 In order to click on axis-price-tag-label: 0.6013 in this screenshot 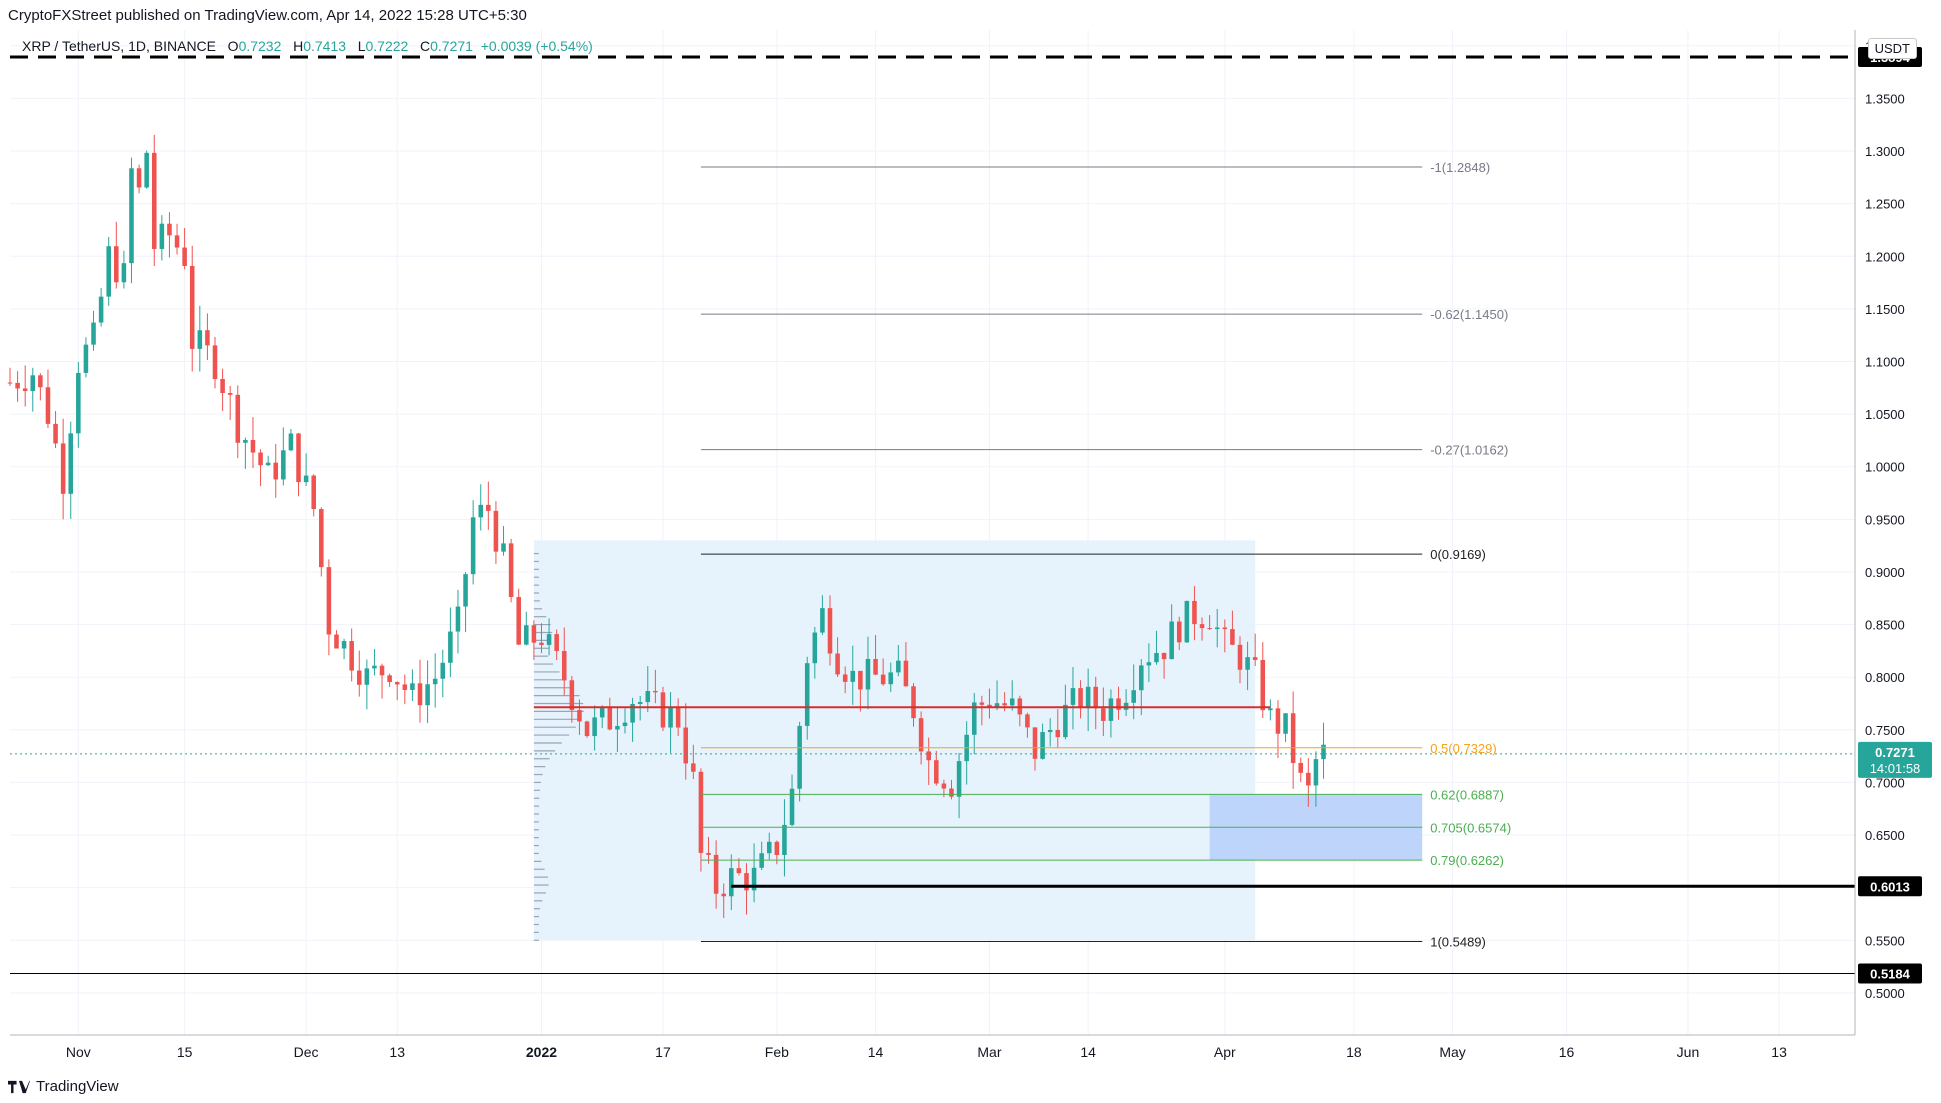, I will do `click(1890, 886)`.